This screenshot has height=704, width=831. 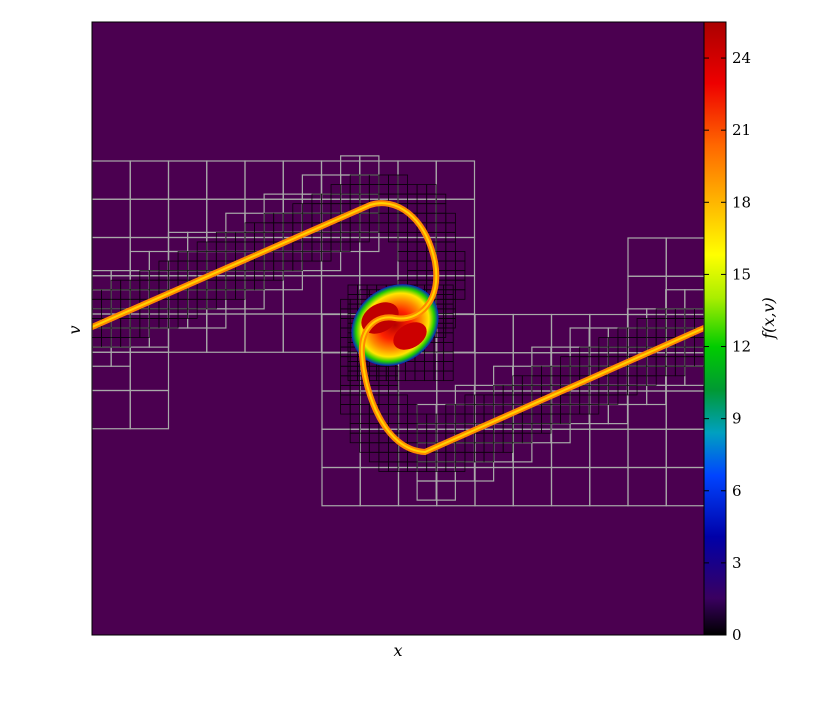 I want to click on colorbar-frame, so click(x=715, y=328).